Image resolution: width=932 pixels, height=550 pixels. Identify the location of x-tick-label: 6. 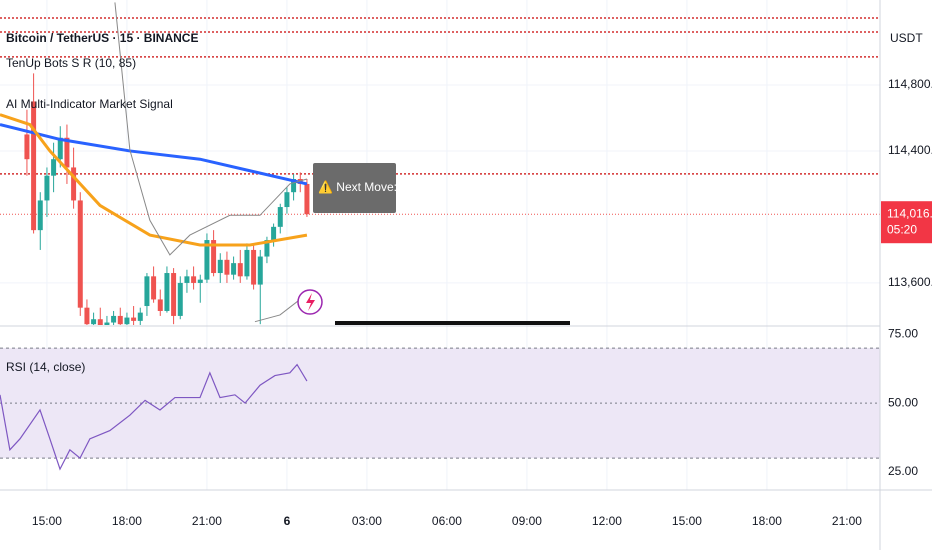
(287, 521).